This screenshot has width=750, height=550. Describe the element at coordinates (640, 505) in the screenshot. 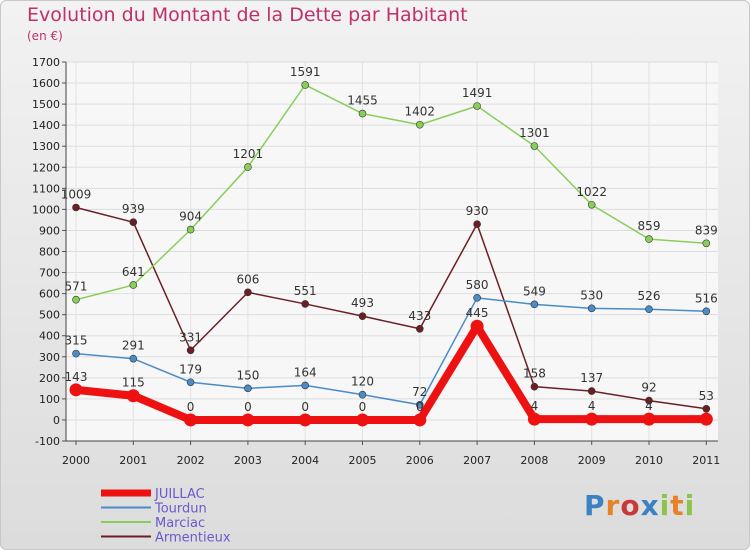

I see `proxiti-logo: Proxiti` at that location.